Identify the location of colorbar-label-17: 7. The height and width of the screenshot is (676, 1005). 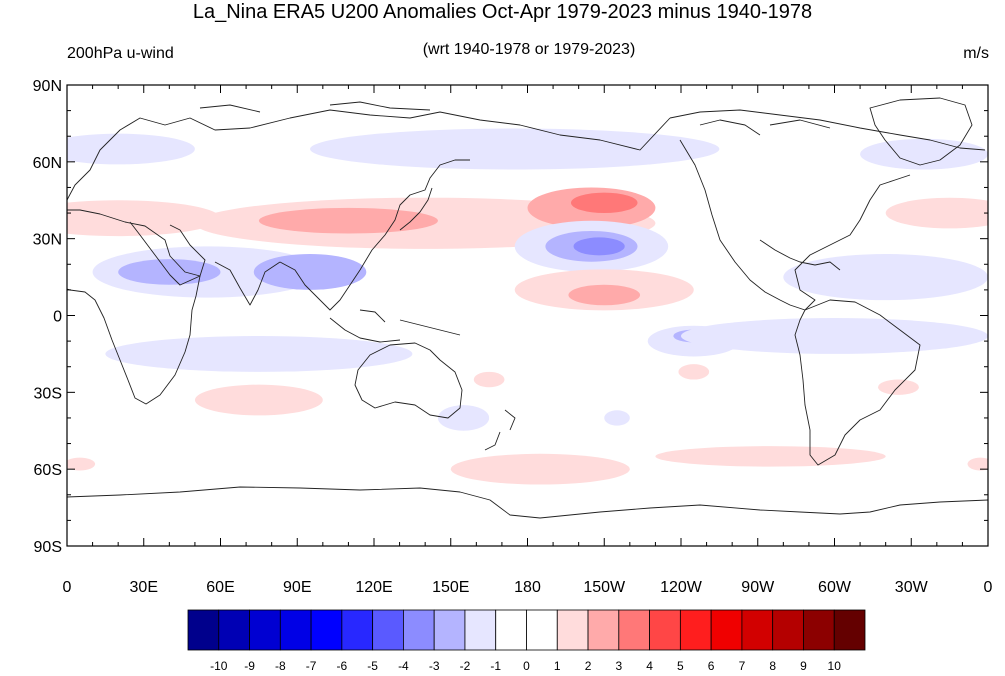
(742, 666).